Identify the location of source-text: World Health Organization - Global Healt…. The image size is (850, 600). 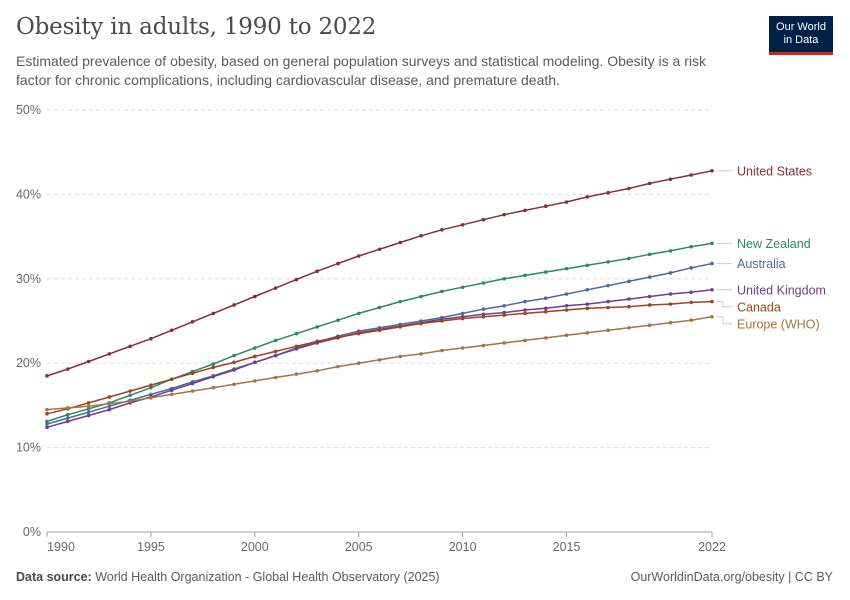
(267, 577).